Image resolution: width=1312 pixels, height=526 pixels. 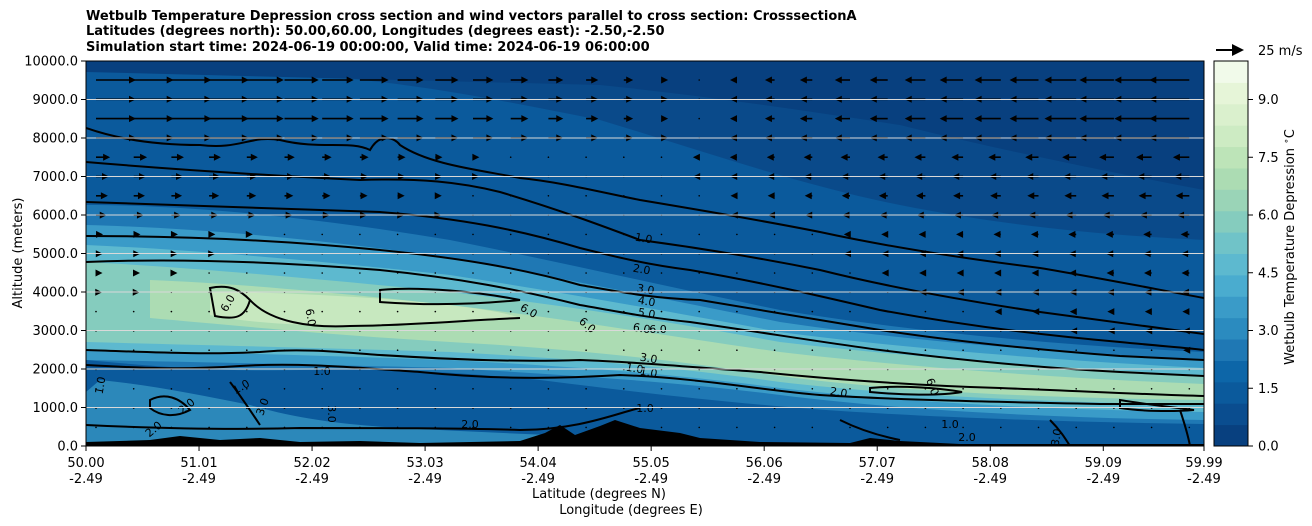 What do you see at coordinates (1268, 331) in the screenshot?
I see `colorbar-tick-label: 3.0` at bounding box center [1268, 331].